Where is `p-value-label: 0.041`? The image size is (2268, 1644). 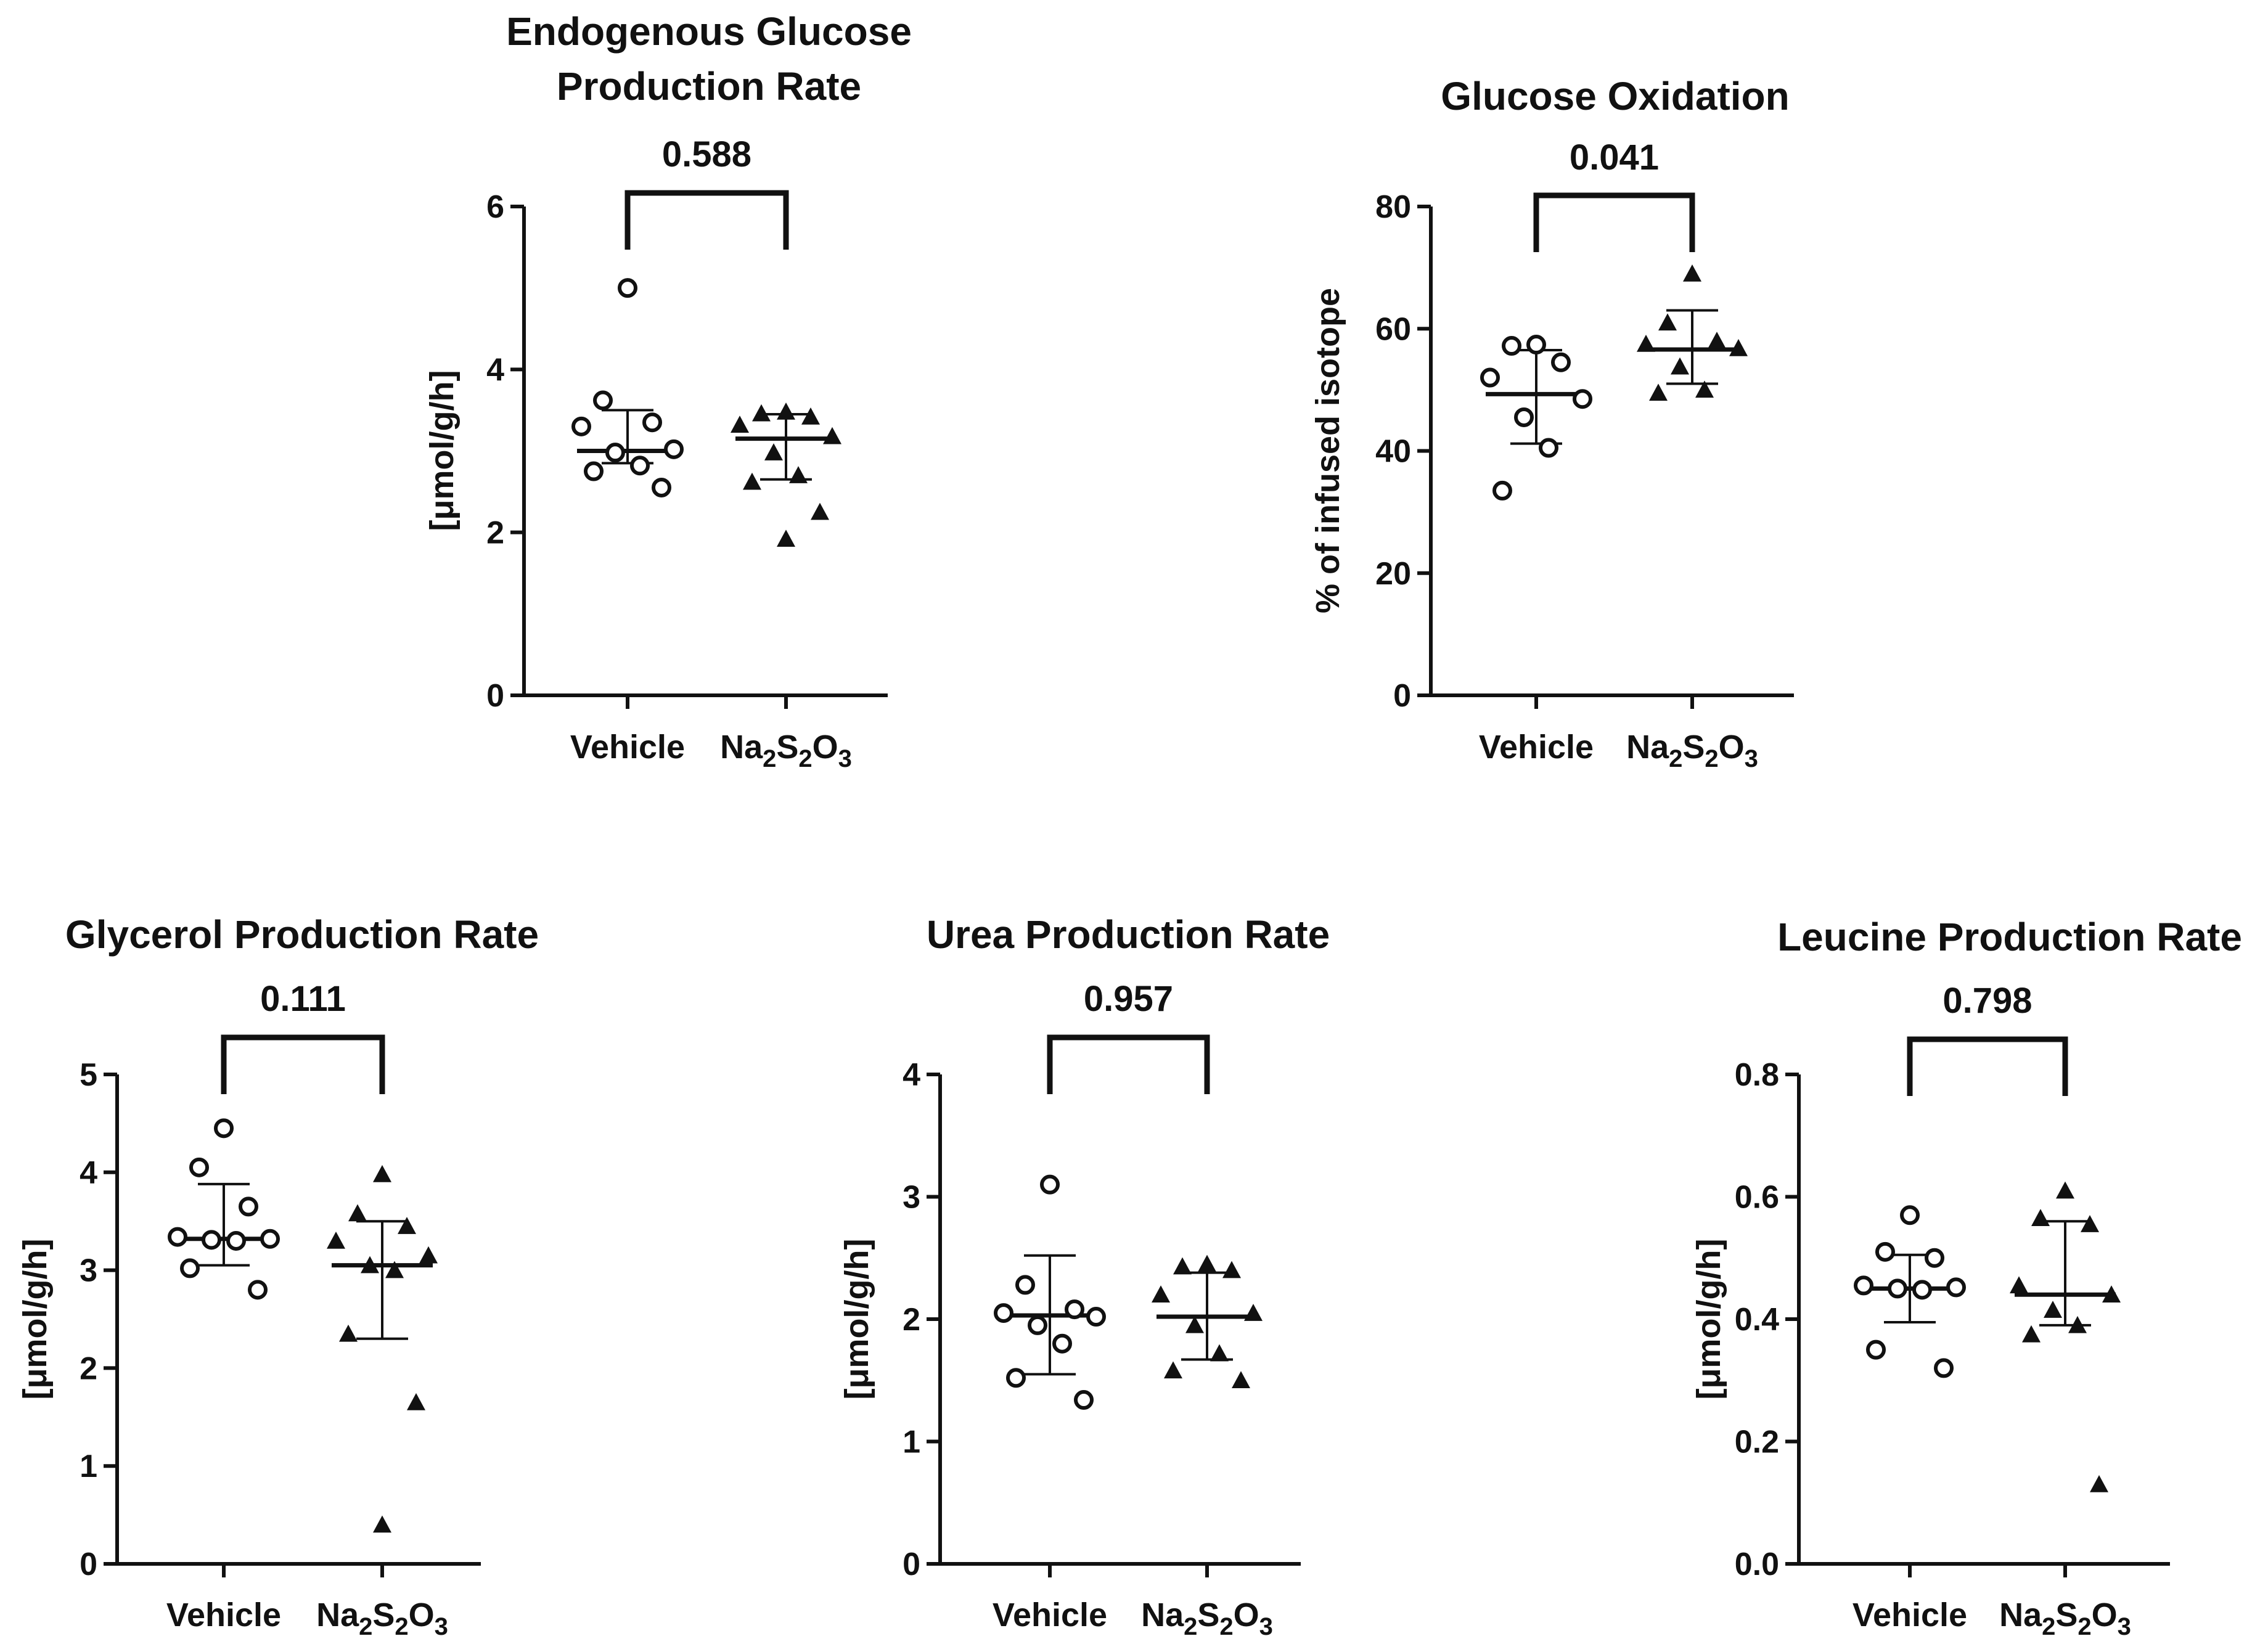
p-value-label: 0.041 is located at coordinates (1615, 157).